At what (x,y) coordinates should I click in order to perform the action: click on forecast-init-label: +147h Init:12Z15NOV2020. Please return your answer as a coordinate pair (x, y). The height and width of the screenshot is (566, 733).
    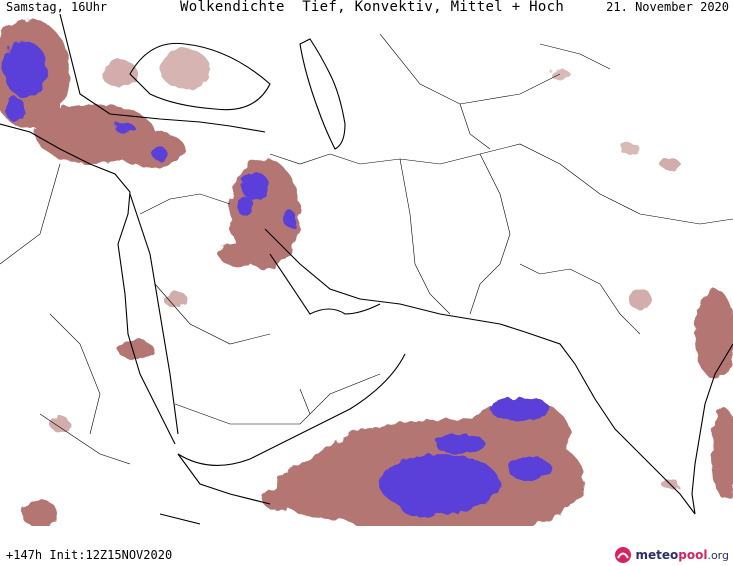
    Looking at the image, I should click on (89, 555).